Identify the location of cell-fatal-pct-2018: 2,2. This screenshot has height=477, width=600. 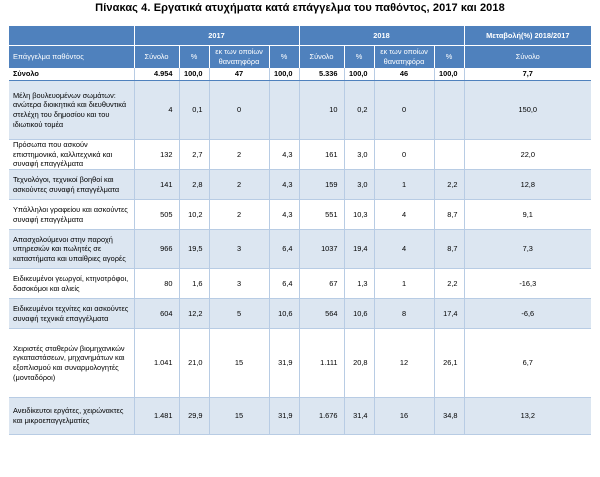
(449, 184).